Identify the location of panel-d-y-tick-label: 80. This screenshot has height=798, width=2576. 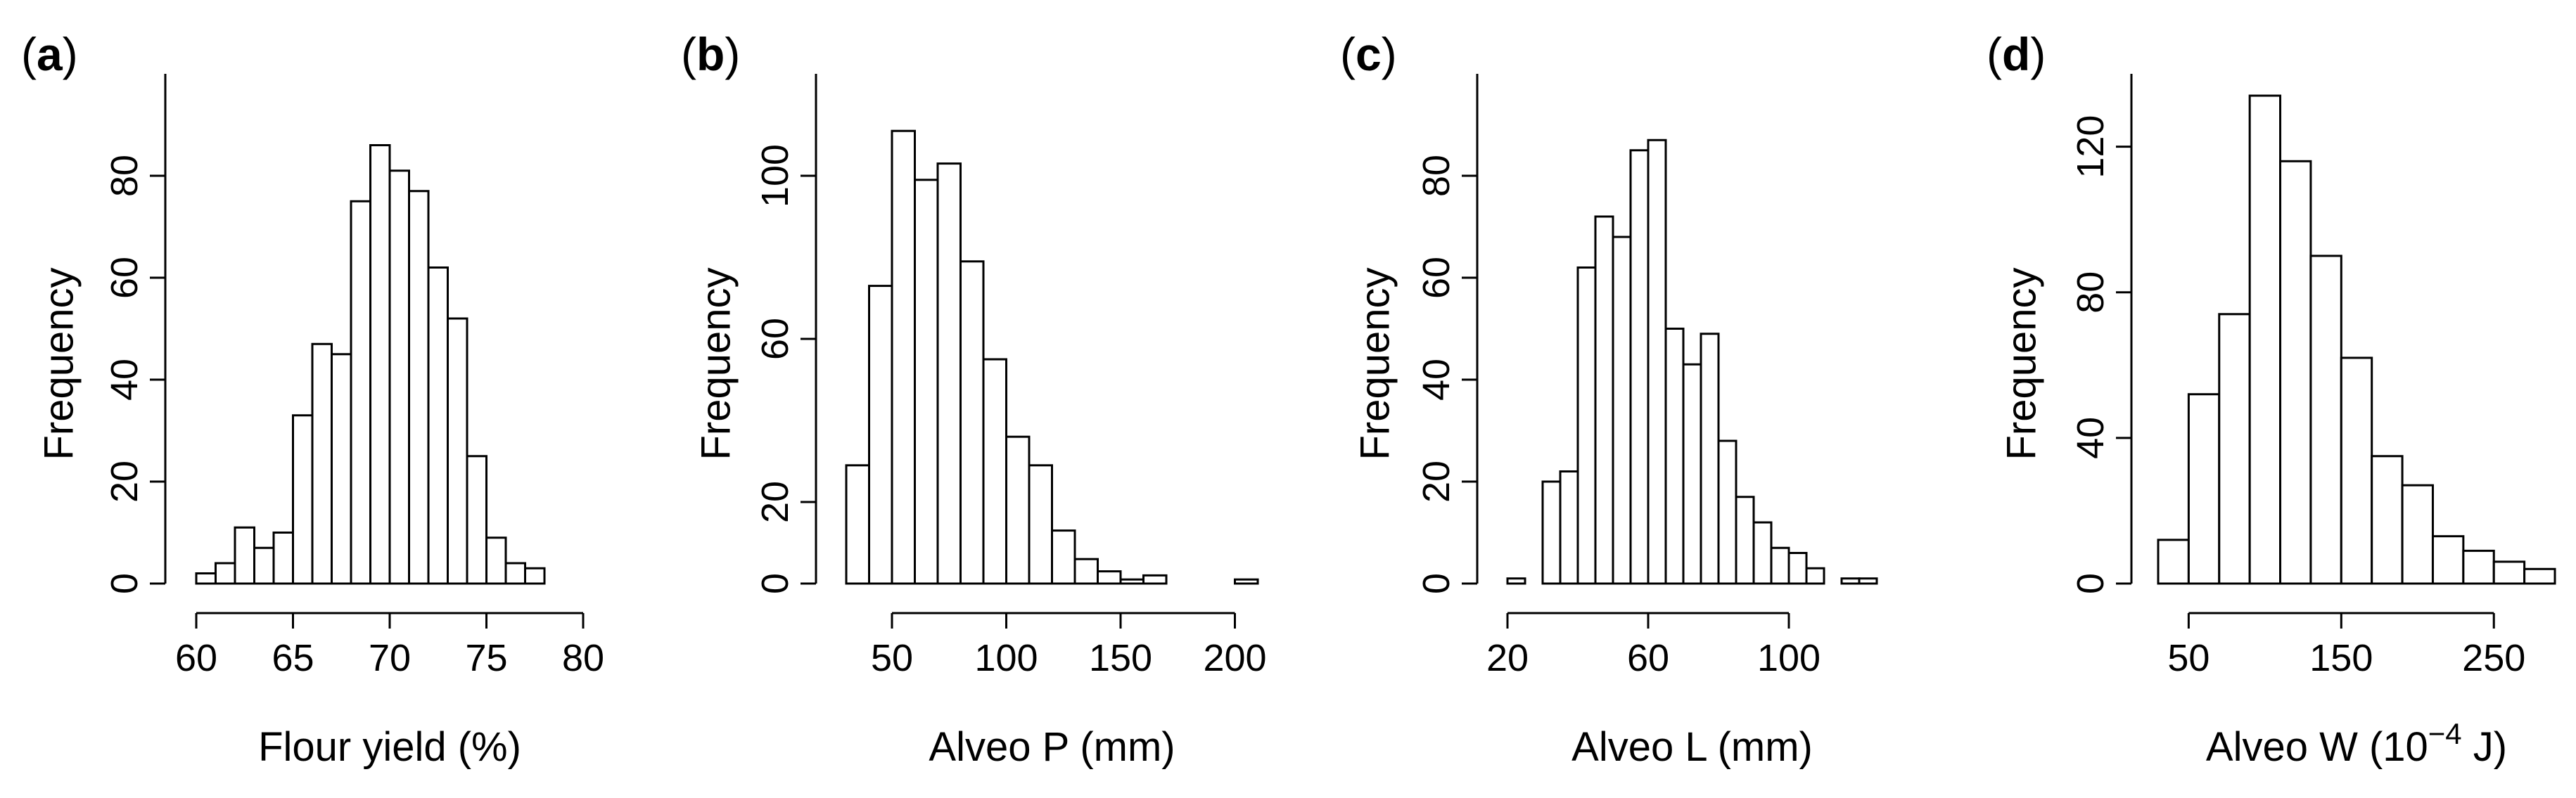
(2091, 292).